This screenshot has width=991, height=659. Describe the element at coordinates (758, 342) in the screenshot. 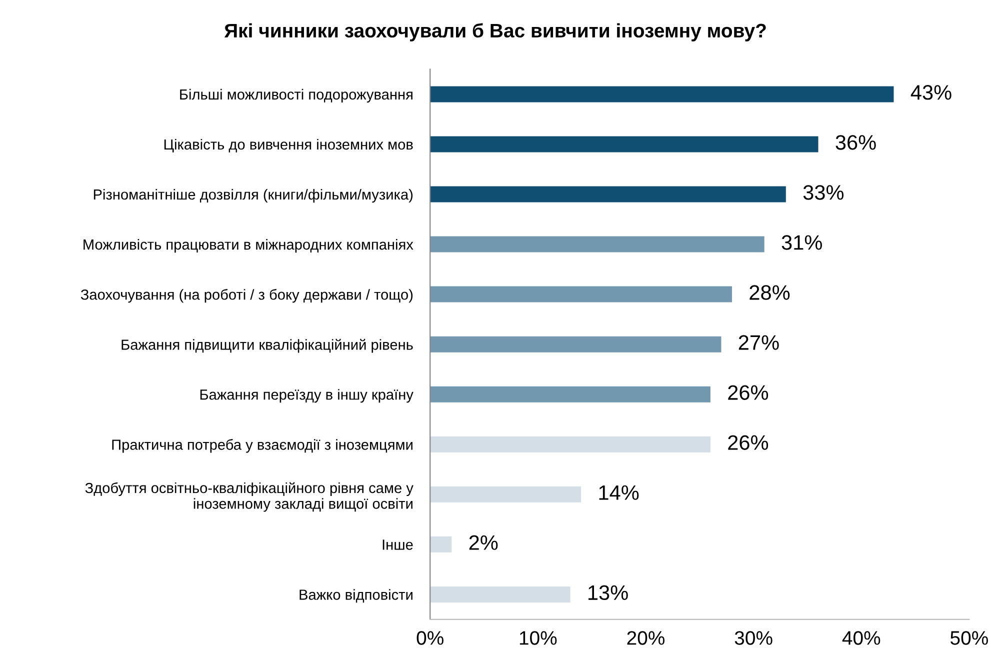

I see `data-label: 27%` at that location.